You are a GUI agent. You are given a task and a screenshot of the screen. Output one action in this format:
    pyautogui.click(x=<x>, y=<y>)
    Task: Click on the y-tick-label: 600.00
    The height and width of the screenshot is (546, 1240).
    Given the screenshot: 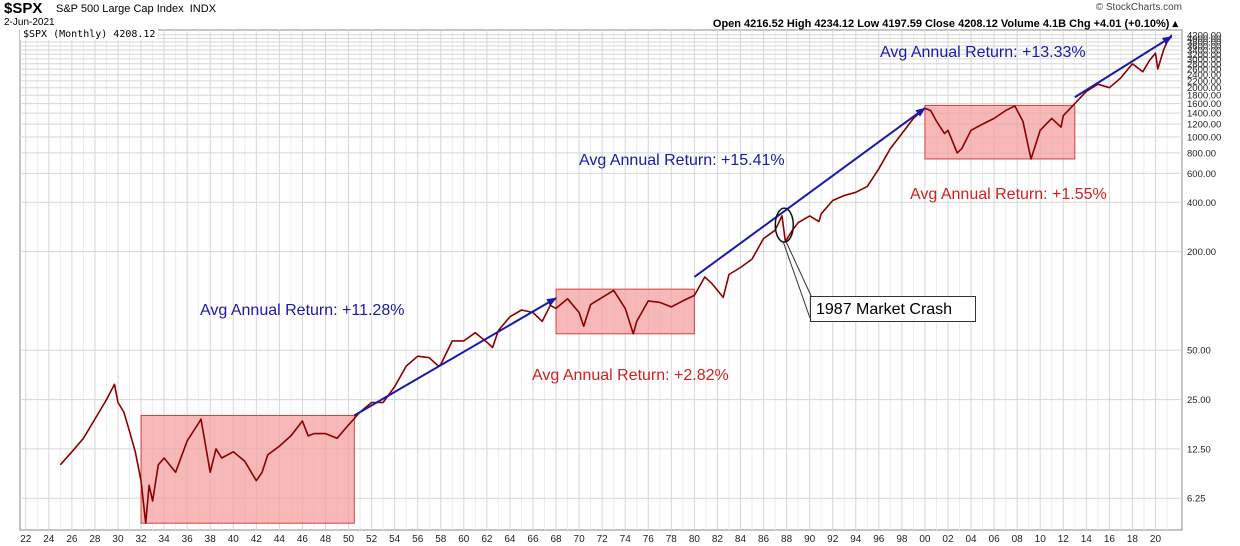 What is the action you would take?
    pyautogui.click(x=1201, y=174)
    